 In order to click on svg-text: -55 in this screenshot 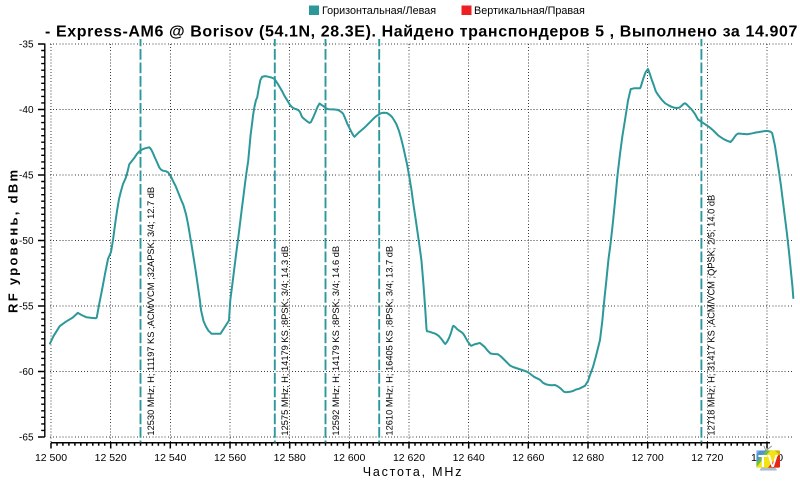, I will do `click(26, 307)`.